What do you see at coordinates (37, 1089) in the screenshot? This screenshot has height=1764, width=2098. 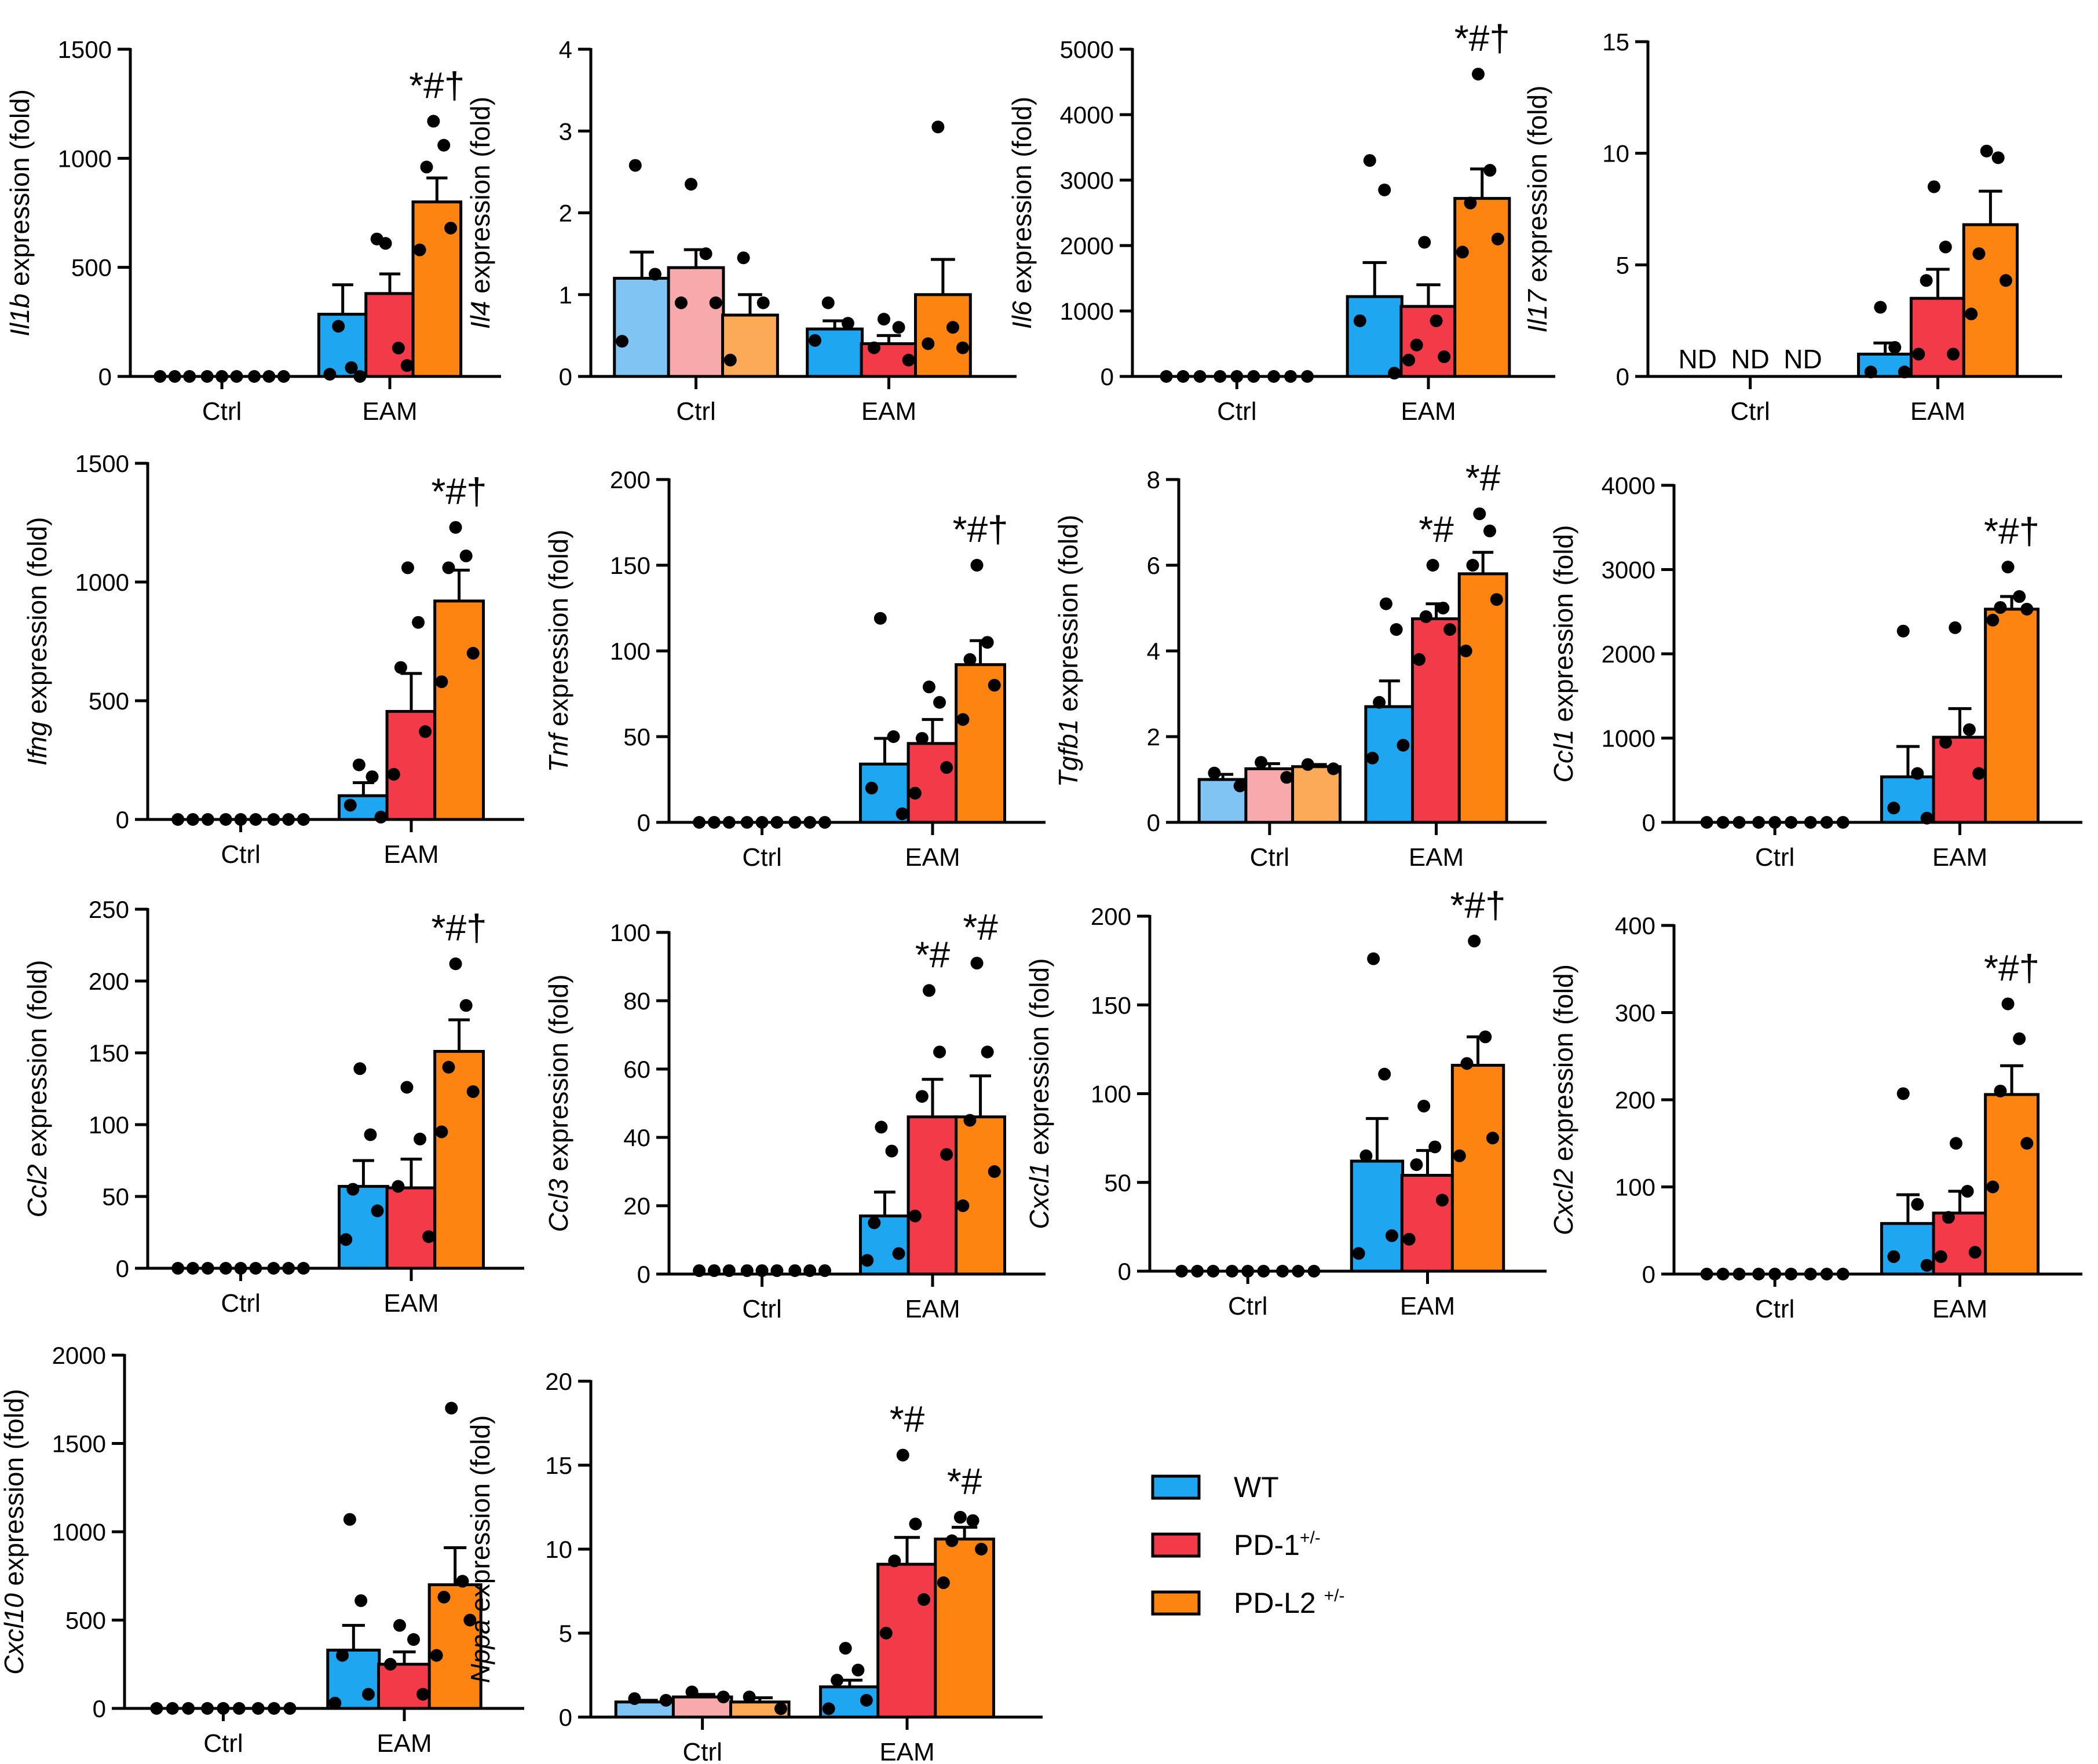 I see `y-axis-label: Ccl2 expression (fold)` at bounding box center [37, 1089].